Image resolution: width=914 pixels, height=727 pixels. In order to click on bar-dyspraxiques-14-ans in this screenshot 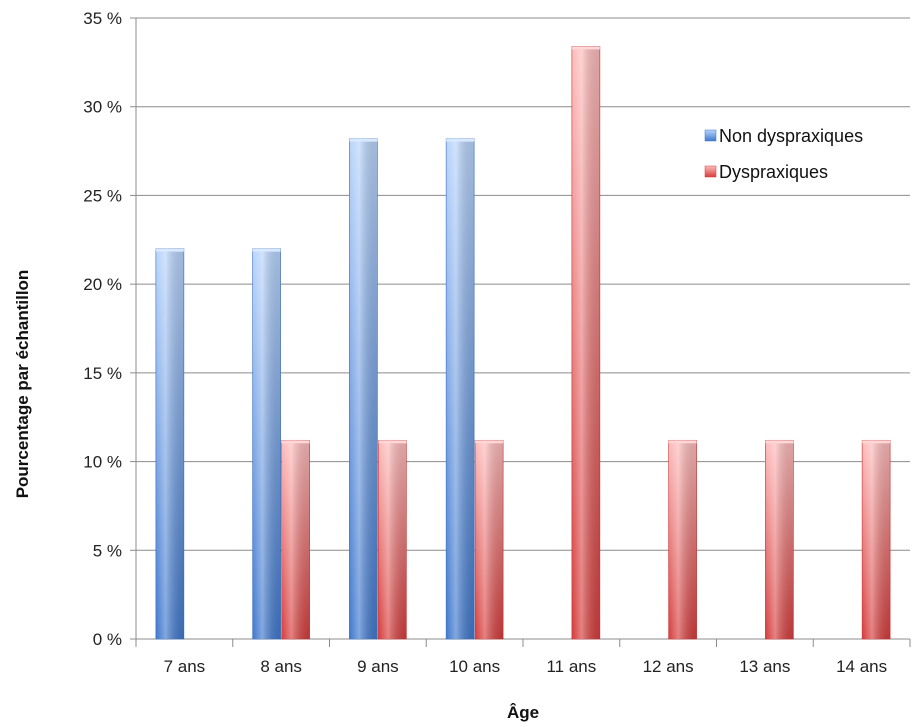, I will do `click(876, 539)`.